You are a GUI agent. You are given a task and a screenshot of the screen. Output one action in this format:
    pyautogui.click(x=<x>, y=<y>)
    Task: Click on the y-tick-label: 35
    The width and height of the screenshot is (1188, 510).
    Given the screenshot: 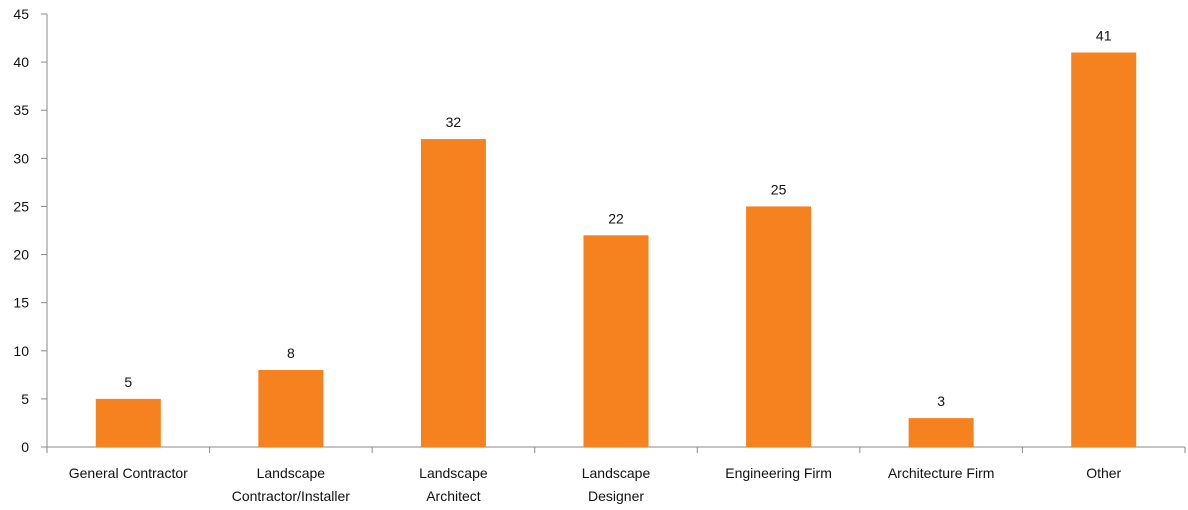 What is the action you would take?
    pyautogui.click(x=21, y=110)
    